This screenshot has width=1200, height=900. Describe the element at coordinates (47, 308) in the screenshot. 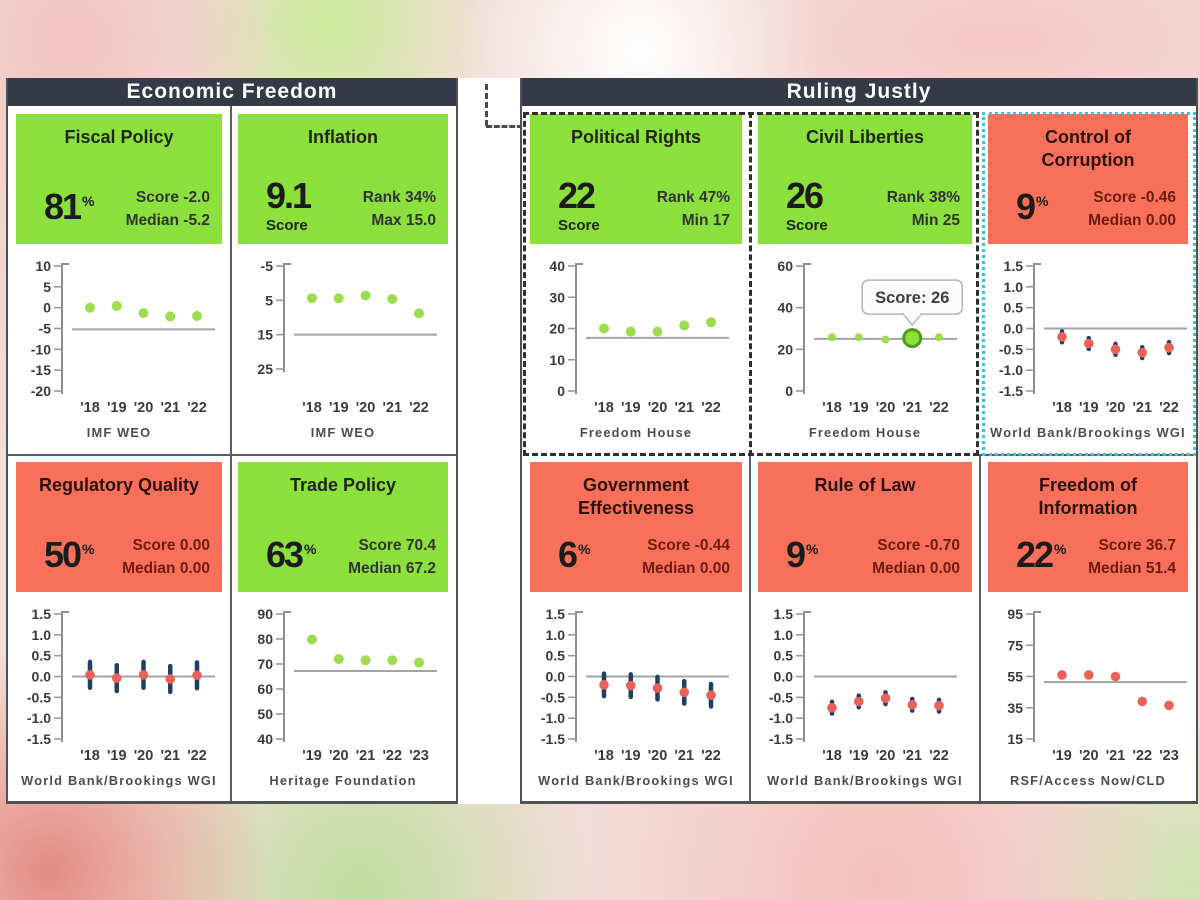

I see `svg-text: 0` at that location.